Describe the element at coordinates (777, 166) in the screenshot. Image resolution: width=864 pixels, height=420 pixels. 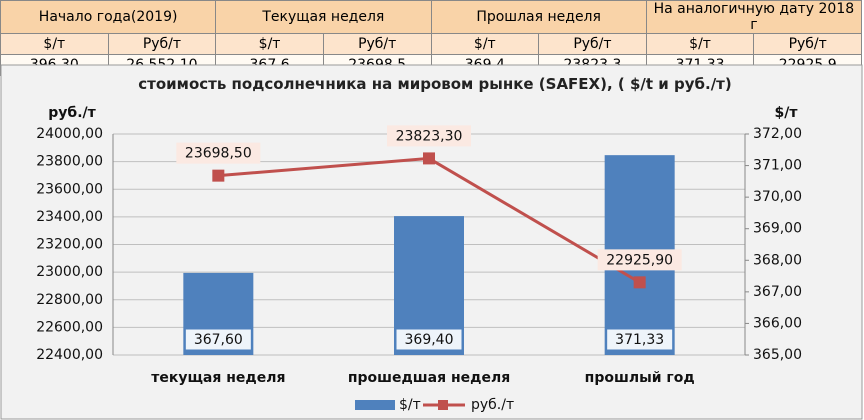
I see `y2-tick-label: 371,00` at that location.